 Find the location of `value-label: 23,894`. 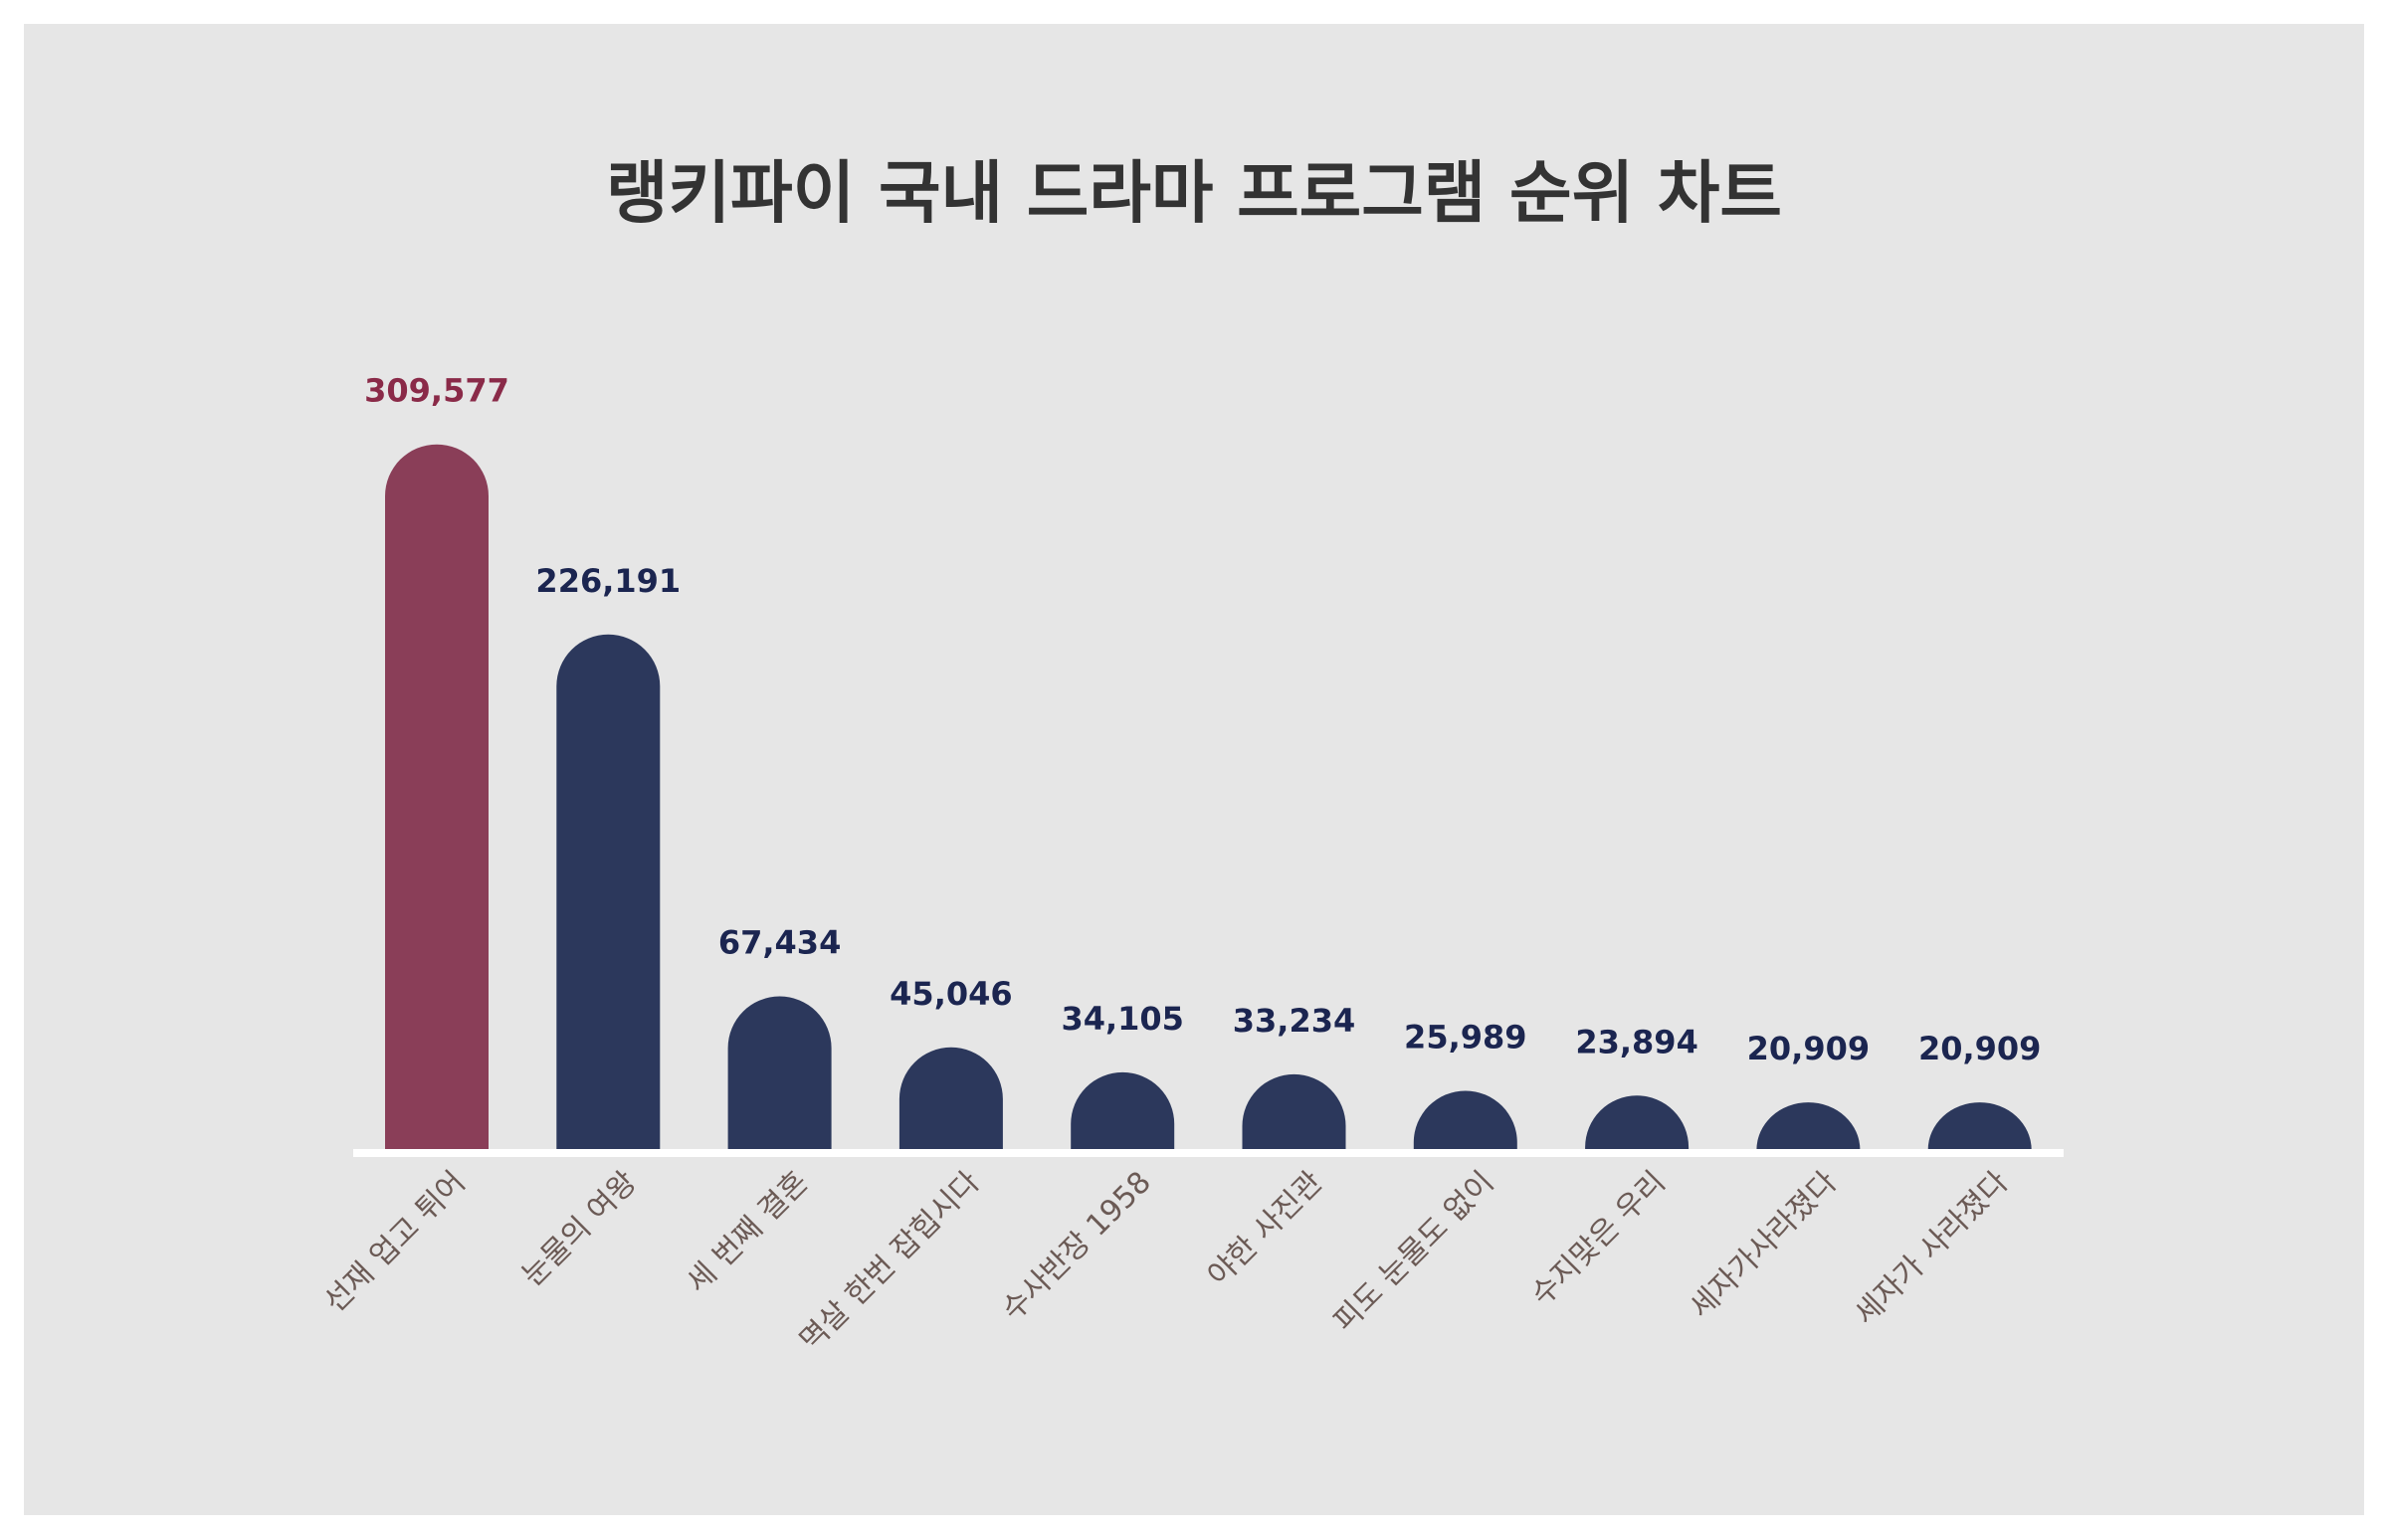

value-label: 23,894 is located at coordinates (1636, 1041).